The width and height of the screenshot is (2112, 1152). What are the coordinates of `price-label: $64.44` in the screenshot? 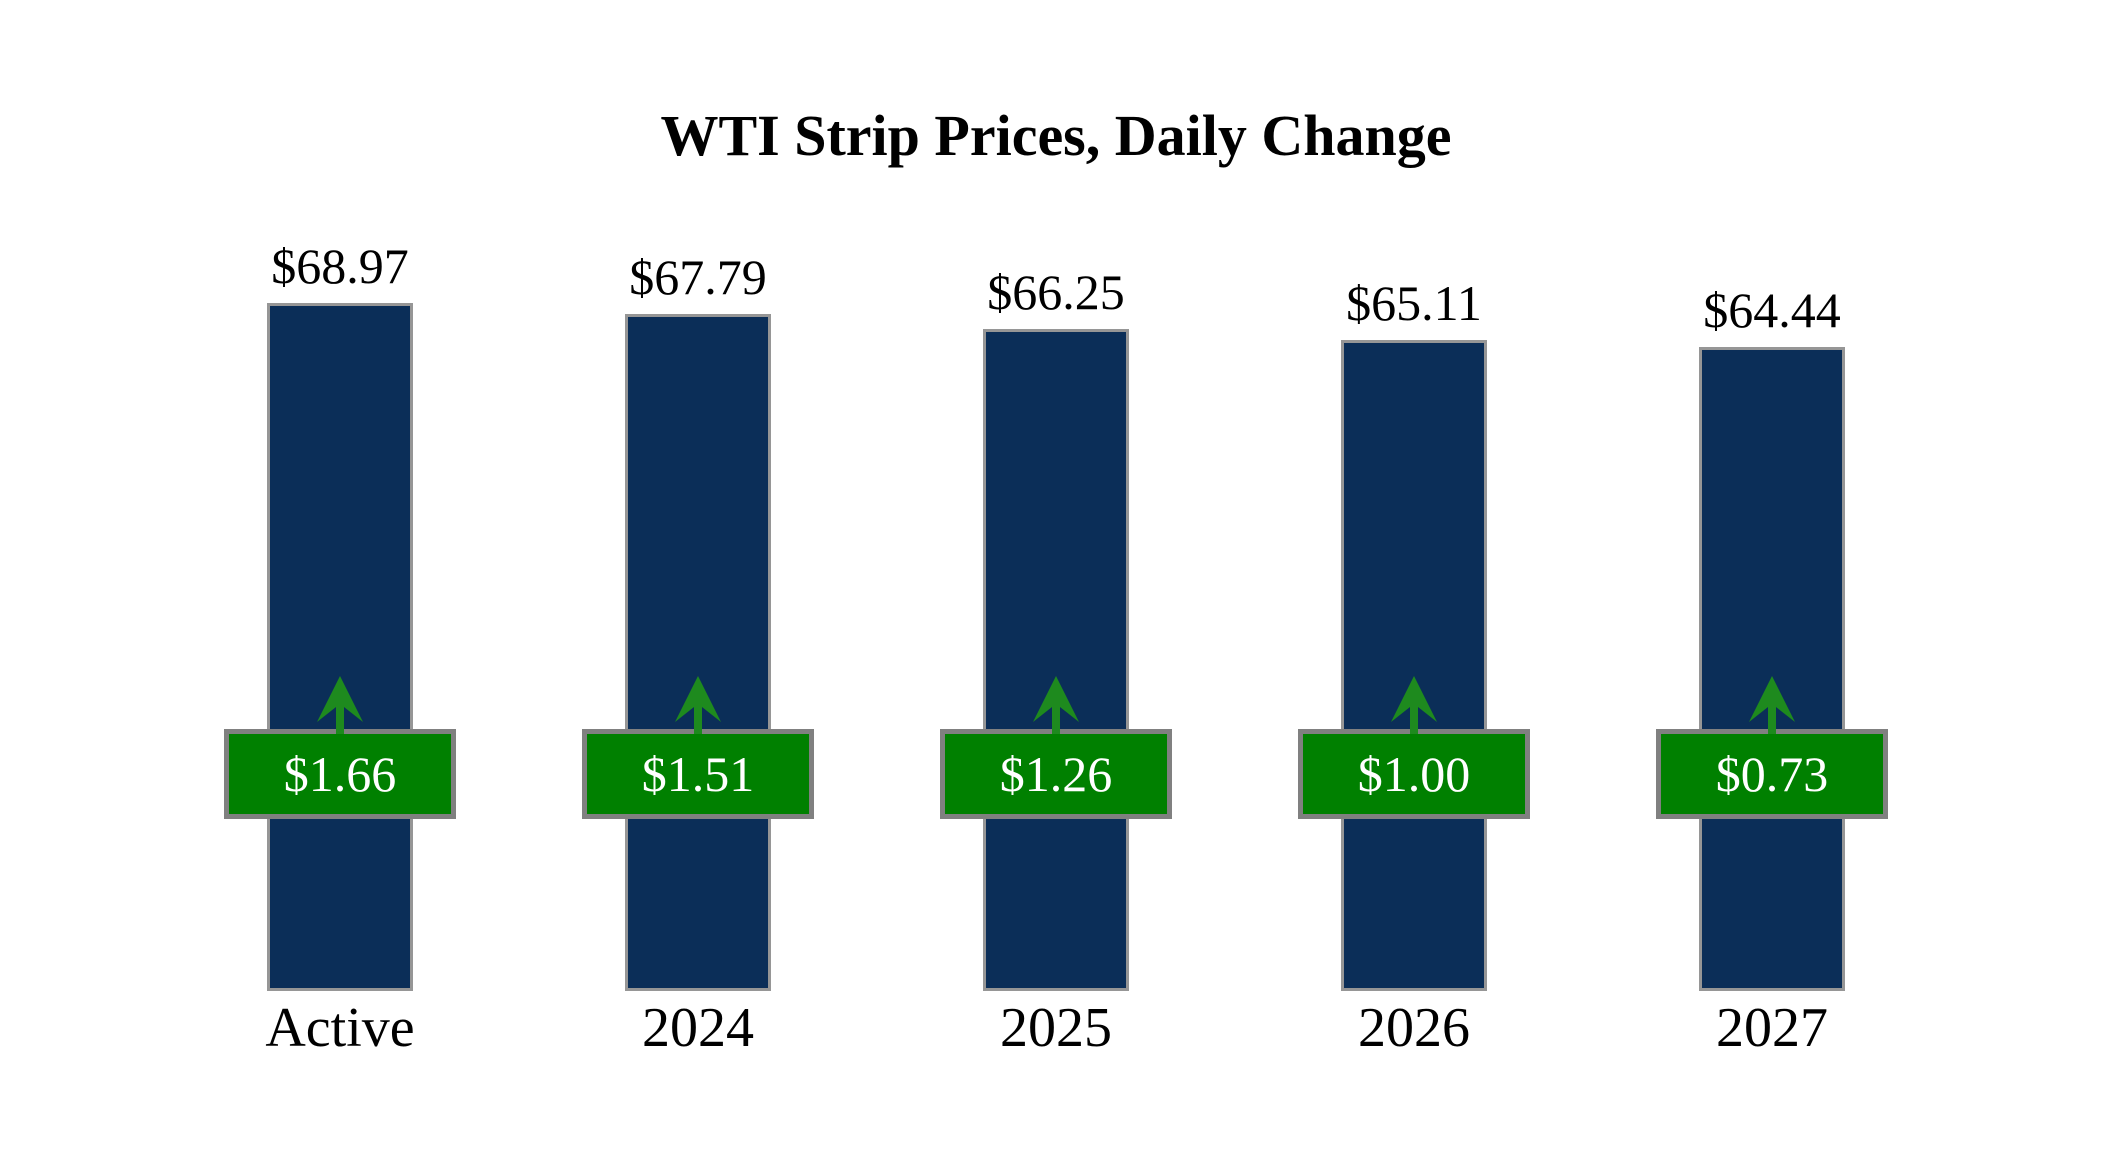 It's located at (1772, 310).